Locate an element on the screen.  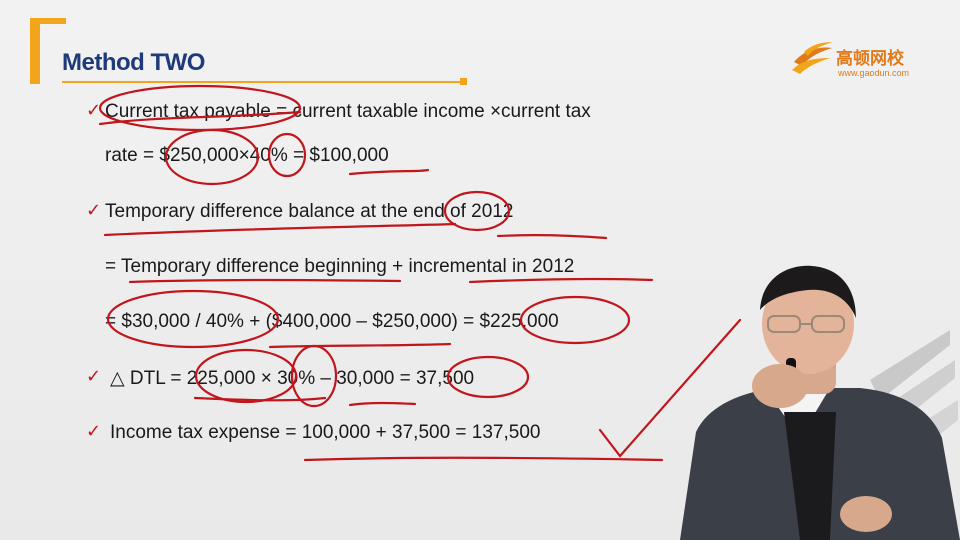
slide-title: Method TWO is located at coordinates (133, 62).